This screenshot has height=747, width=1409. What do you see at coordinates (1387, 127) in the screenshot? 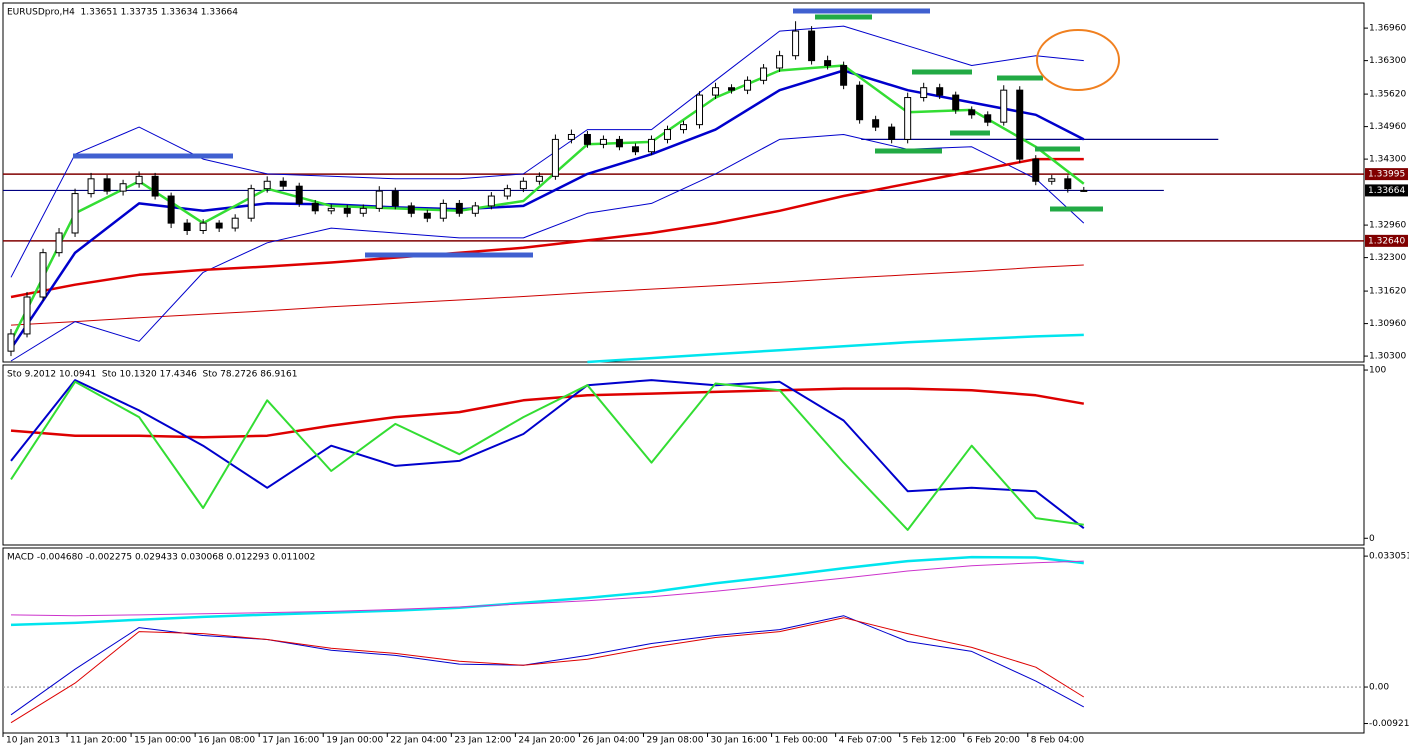
I see `y-tick-label: 1.34960` at bounding box center [1387, 127].